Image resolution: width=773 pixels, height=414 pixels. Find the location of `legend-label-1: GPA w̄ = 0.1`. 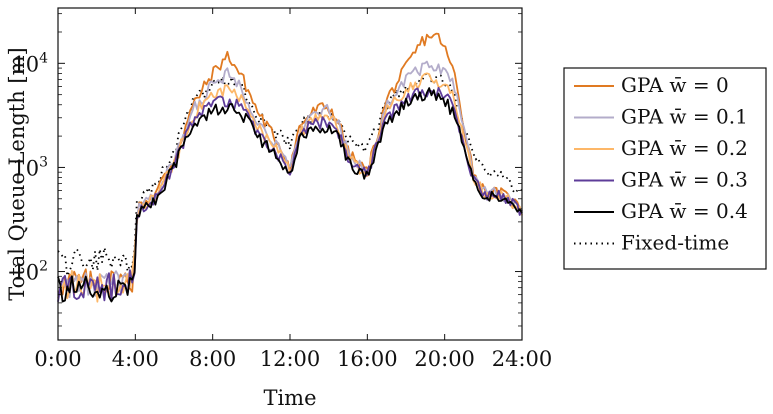

legend-label-1: GPA w̄ = 0.1 is located at coordinates (684, 117).